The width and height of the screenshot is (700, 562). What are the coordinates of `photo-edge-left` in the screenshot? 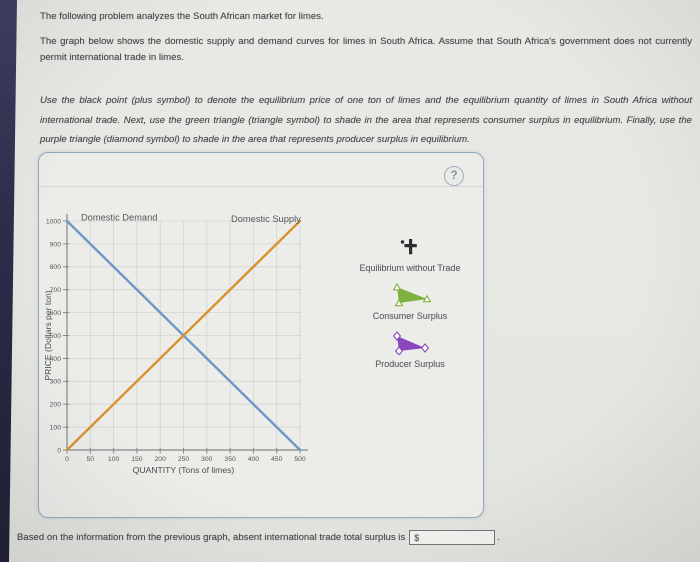 It's located at (8, 281).